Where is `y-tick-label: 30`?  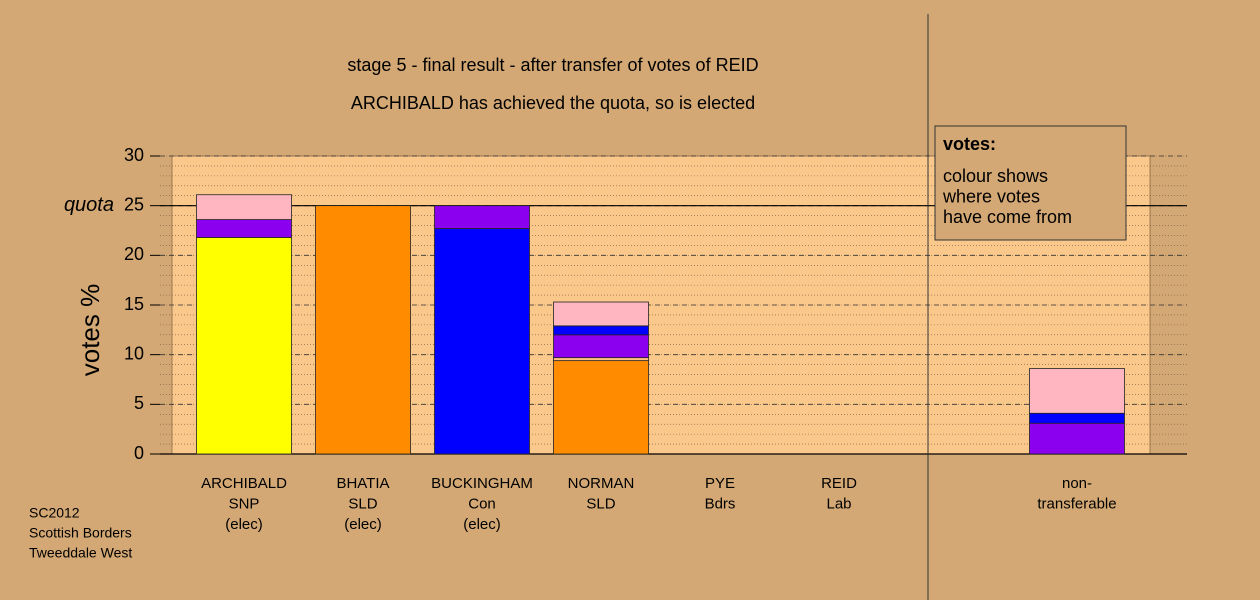
y-tick-label: 30 is located at coordinates (134, 155).